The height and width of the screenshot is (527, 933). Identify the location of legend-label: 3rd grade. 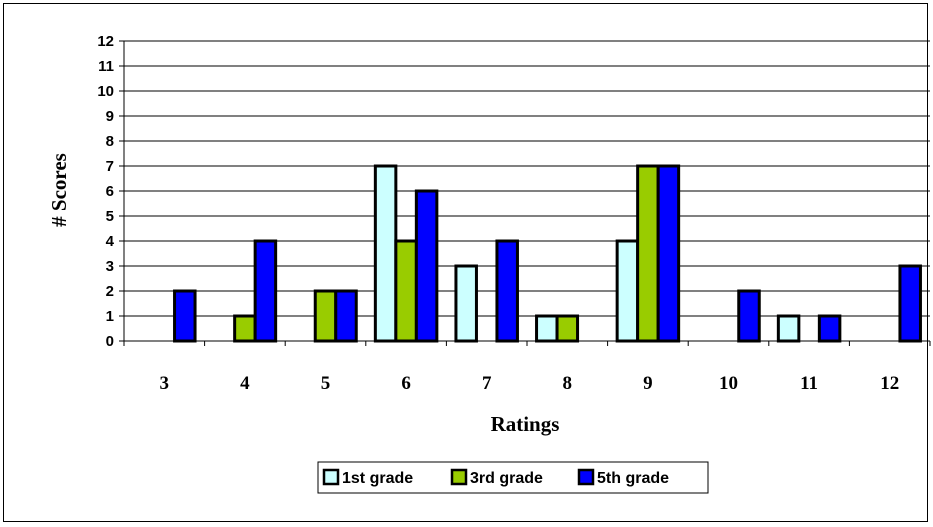
(506, 478).